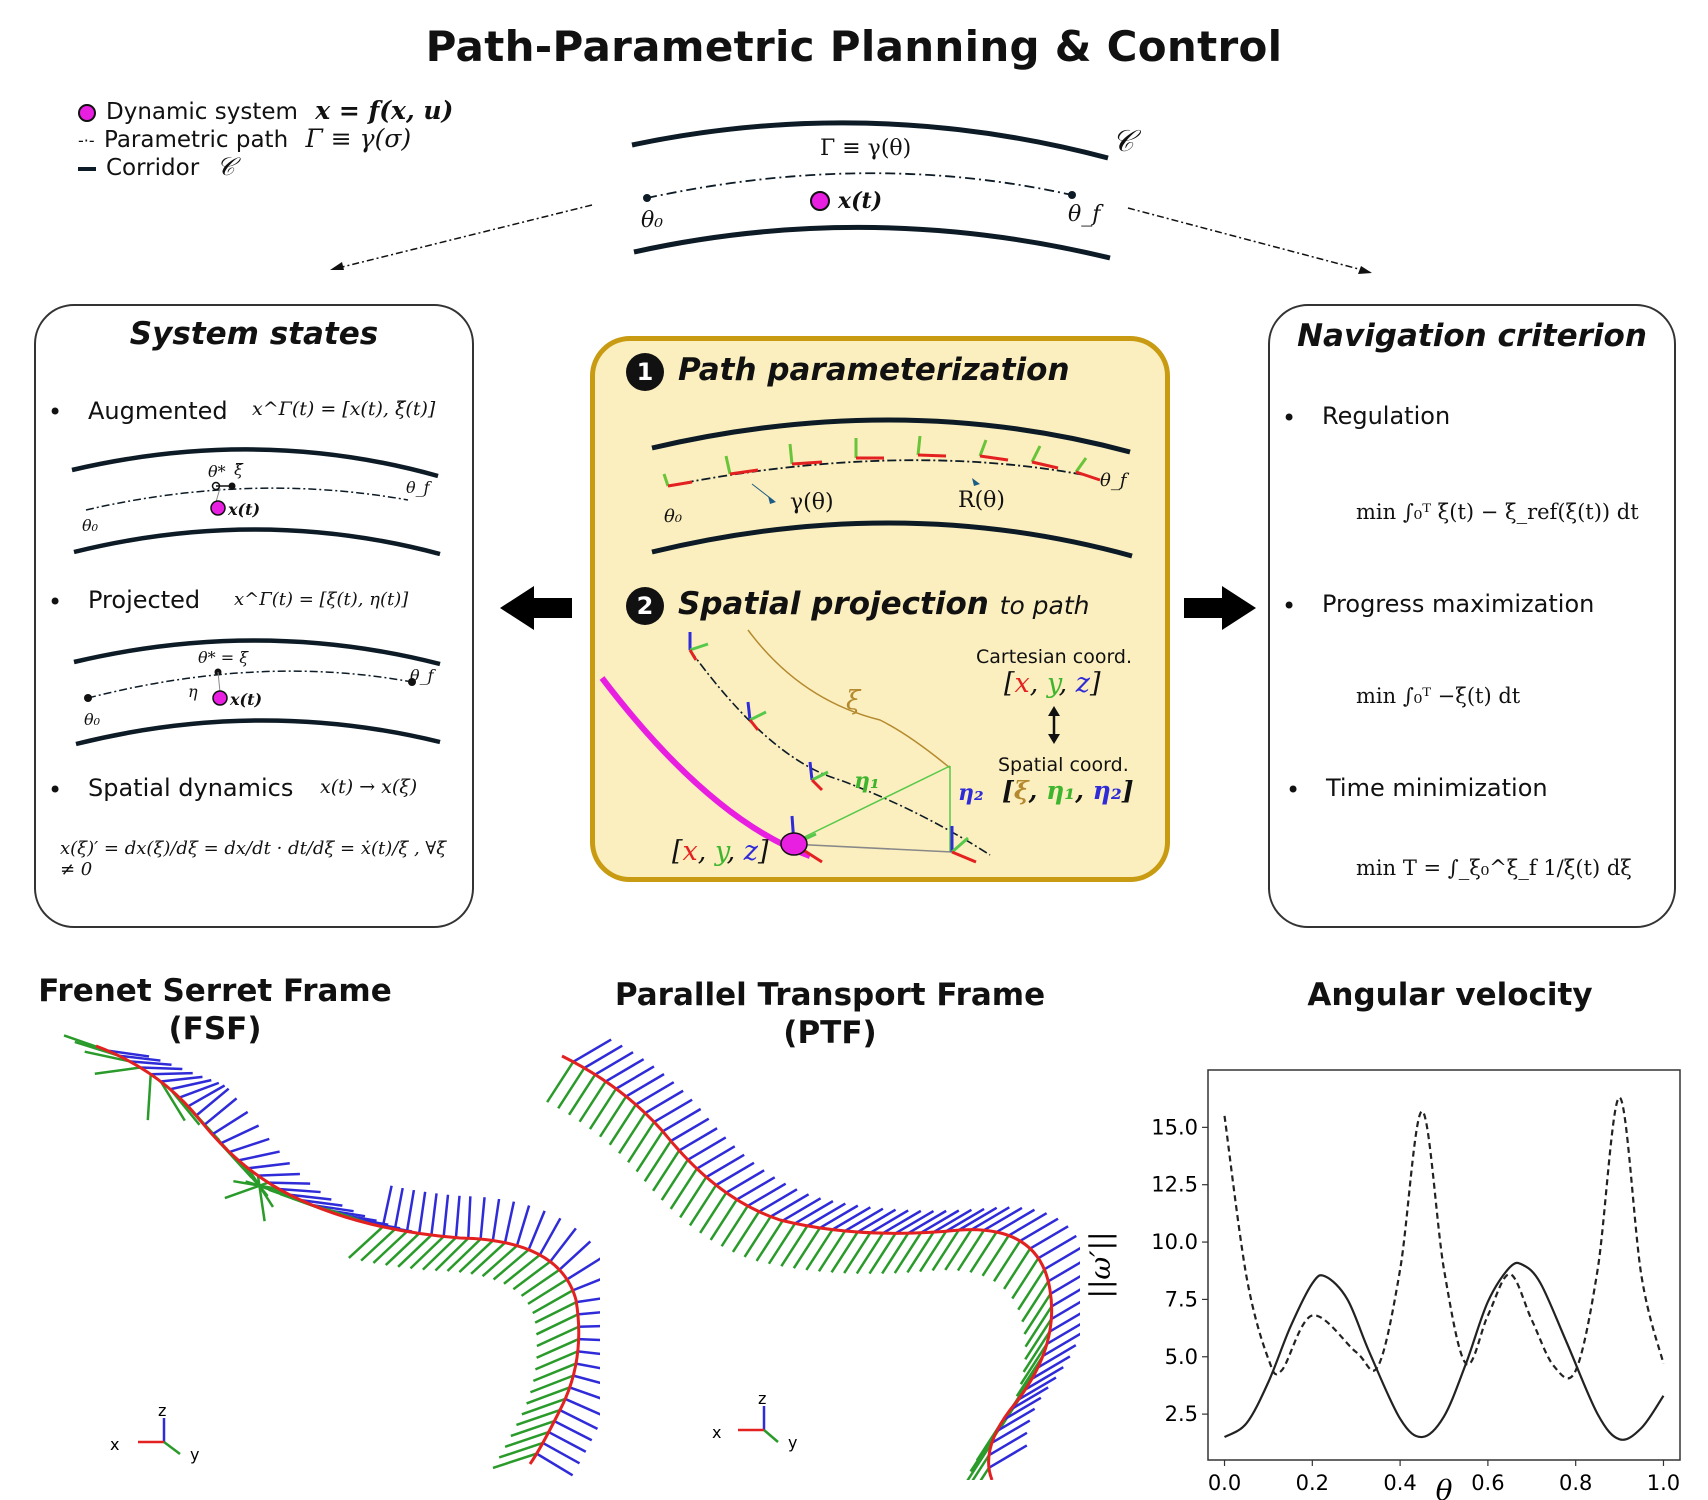  I want to click on dashdot-line-icon: -·-, so click(86, 140).